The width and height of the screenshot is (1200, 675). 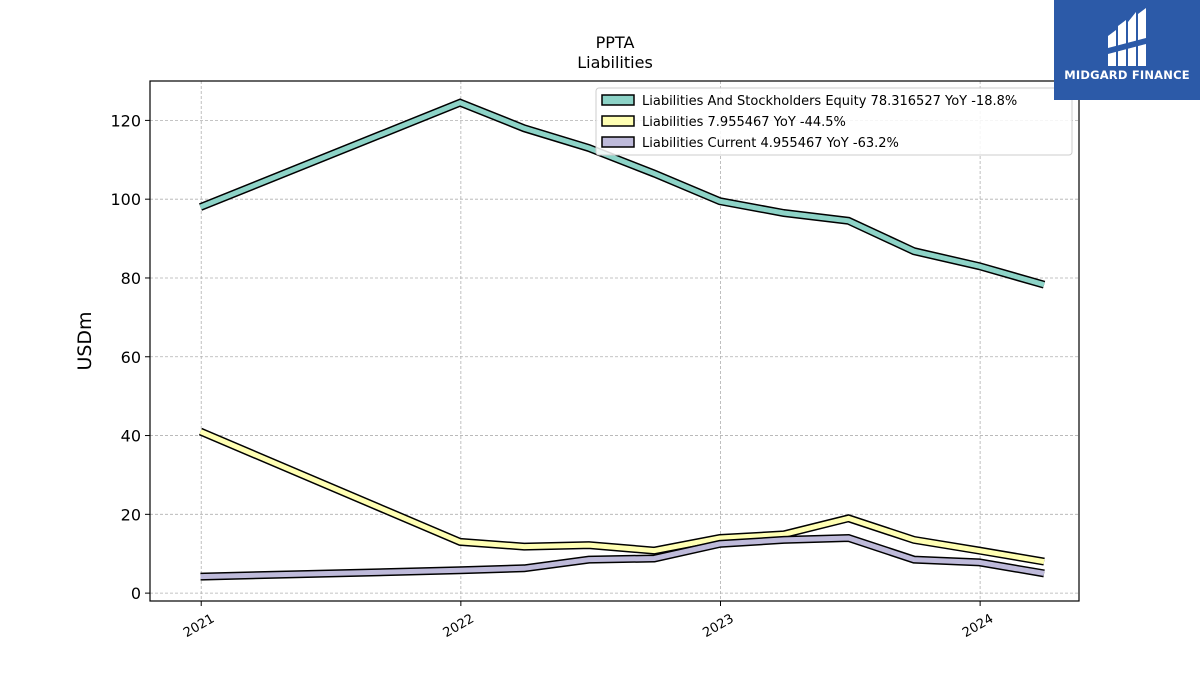 What do you see at coordinates (85, 340) in the screenshot?
I see `y-axis-label: USDm` at bounding box center [85, 340].